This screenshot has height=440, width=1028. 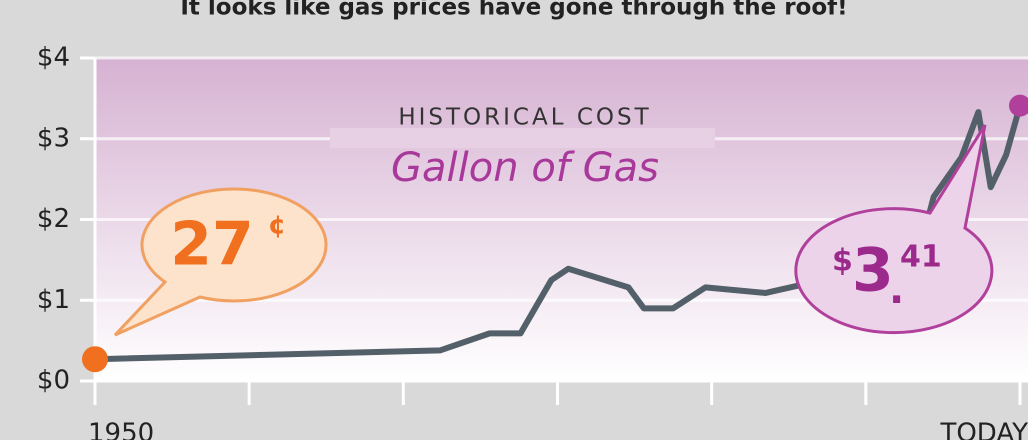 I want to click on end-callout, so click(x=894, y=229).